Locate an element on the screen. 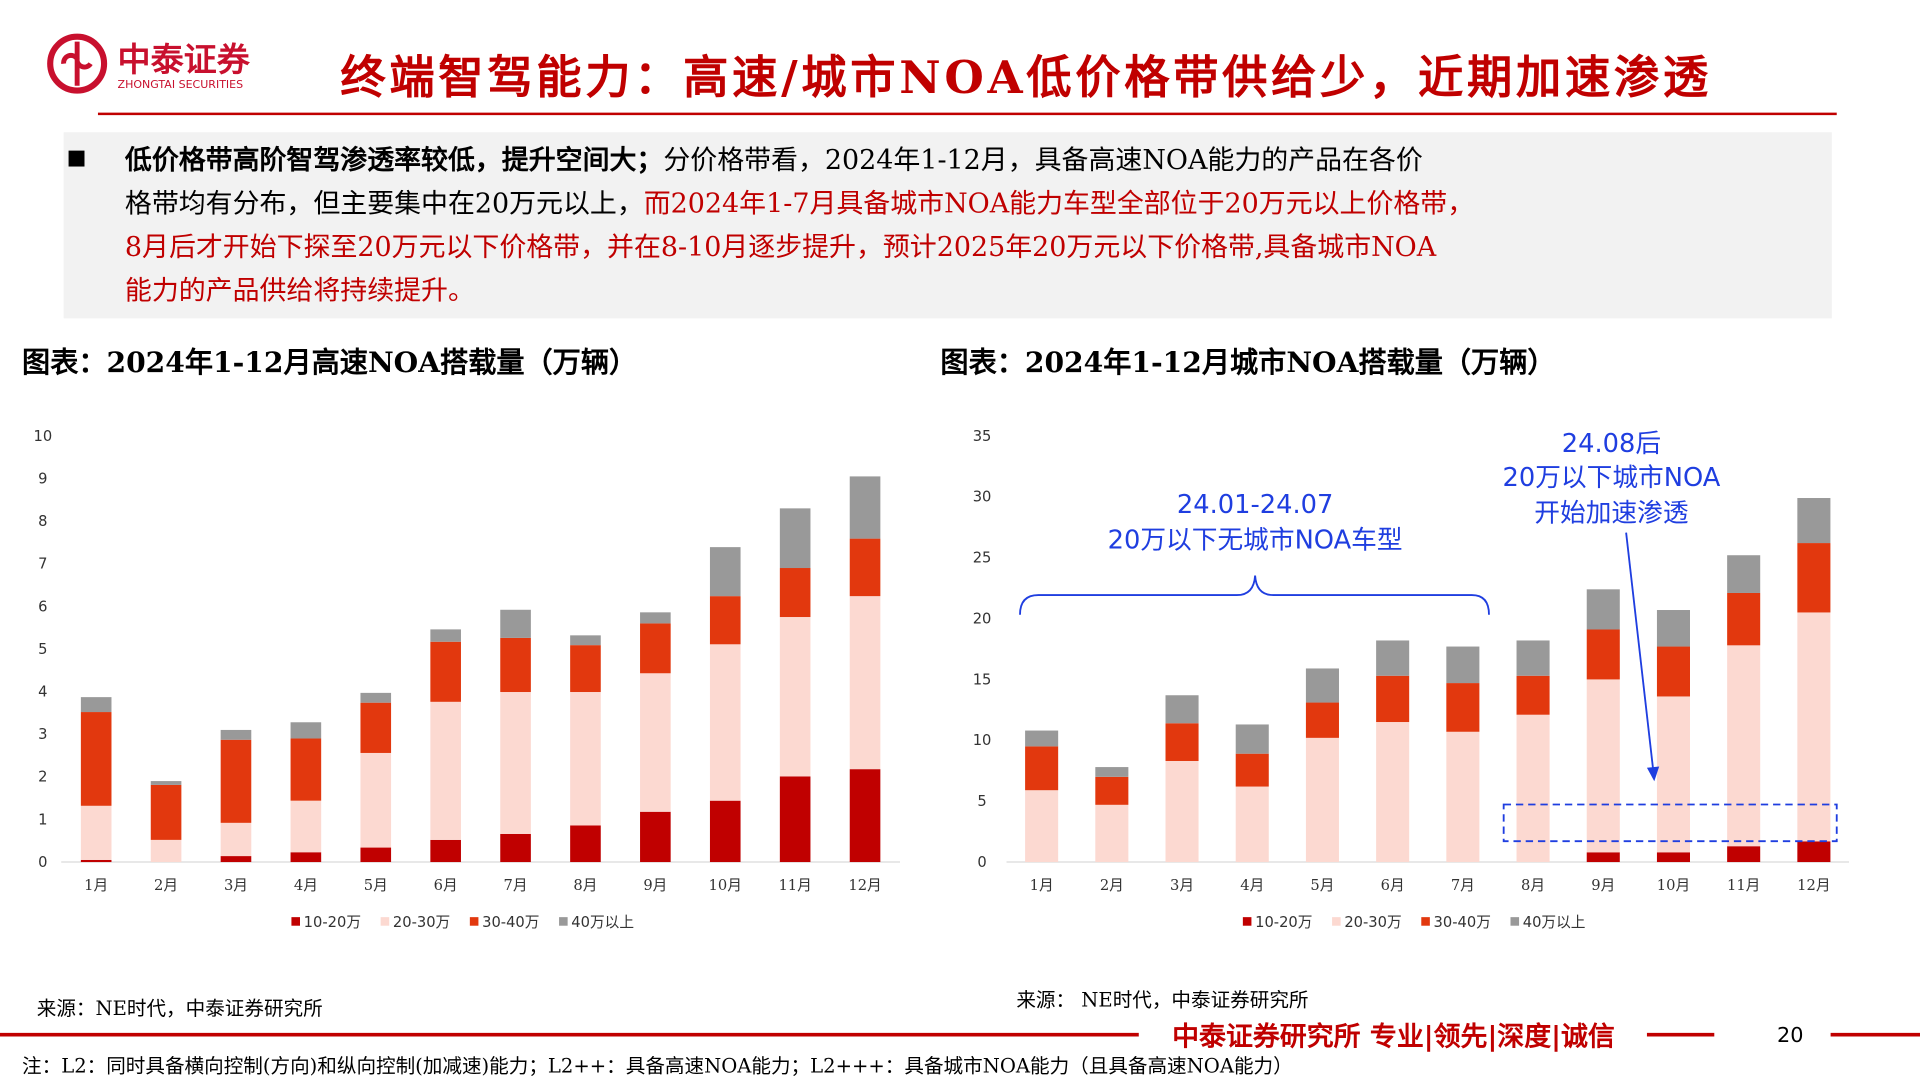 This screenshot has width=1920, height=1080. logo: 中泰证券 ZHONGTAI SECURITIES is located at coordinates (149, 63).